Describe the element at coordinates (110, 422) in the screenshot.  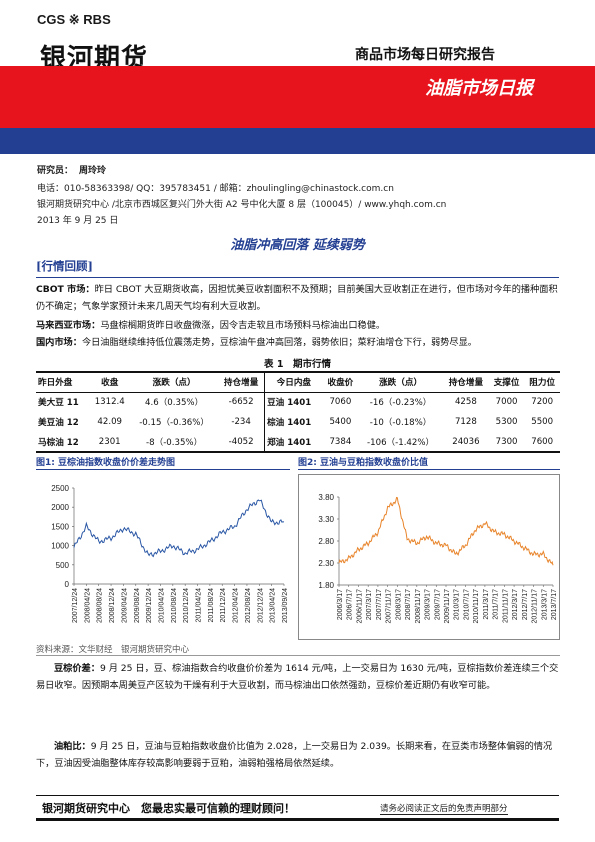
I see `table-cell: 42.09` at that location.